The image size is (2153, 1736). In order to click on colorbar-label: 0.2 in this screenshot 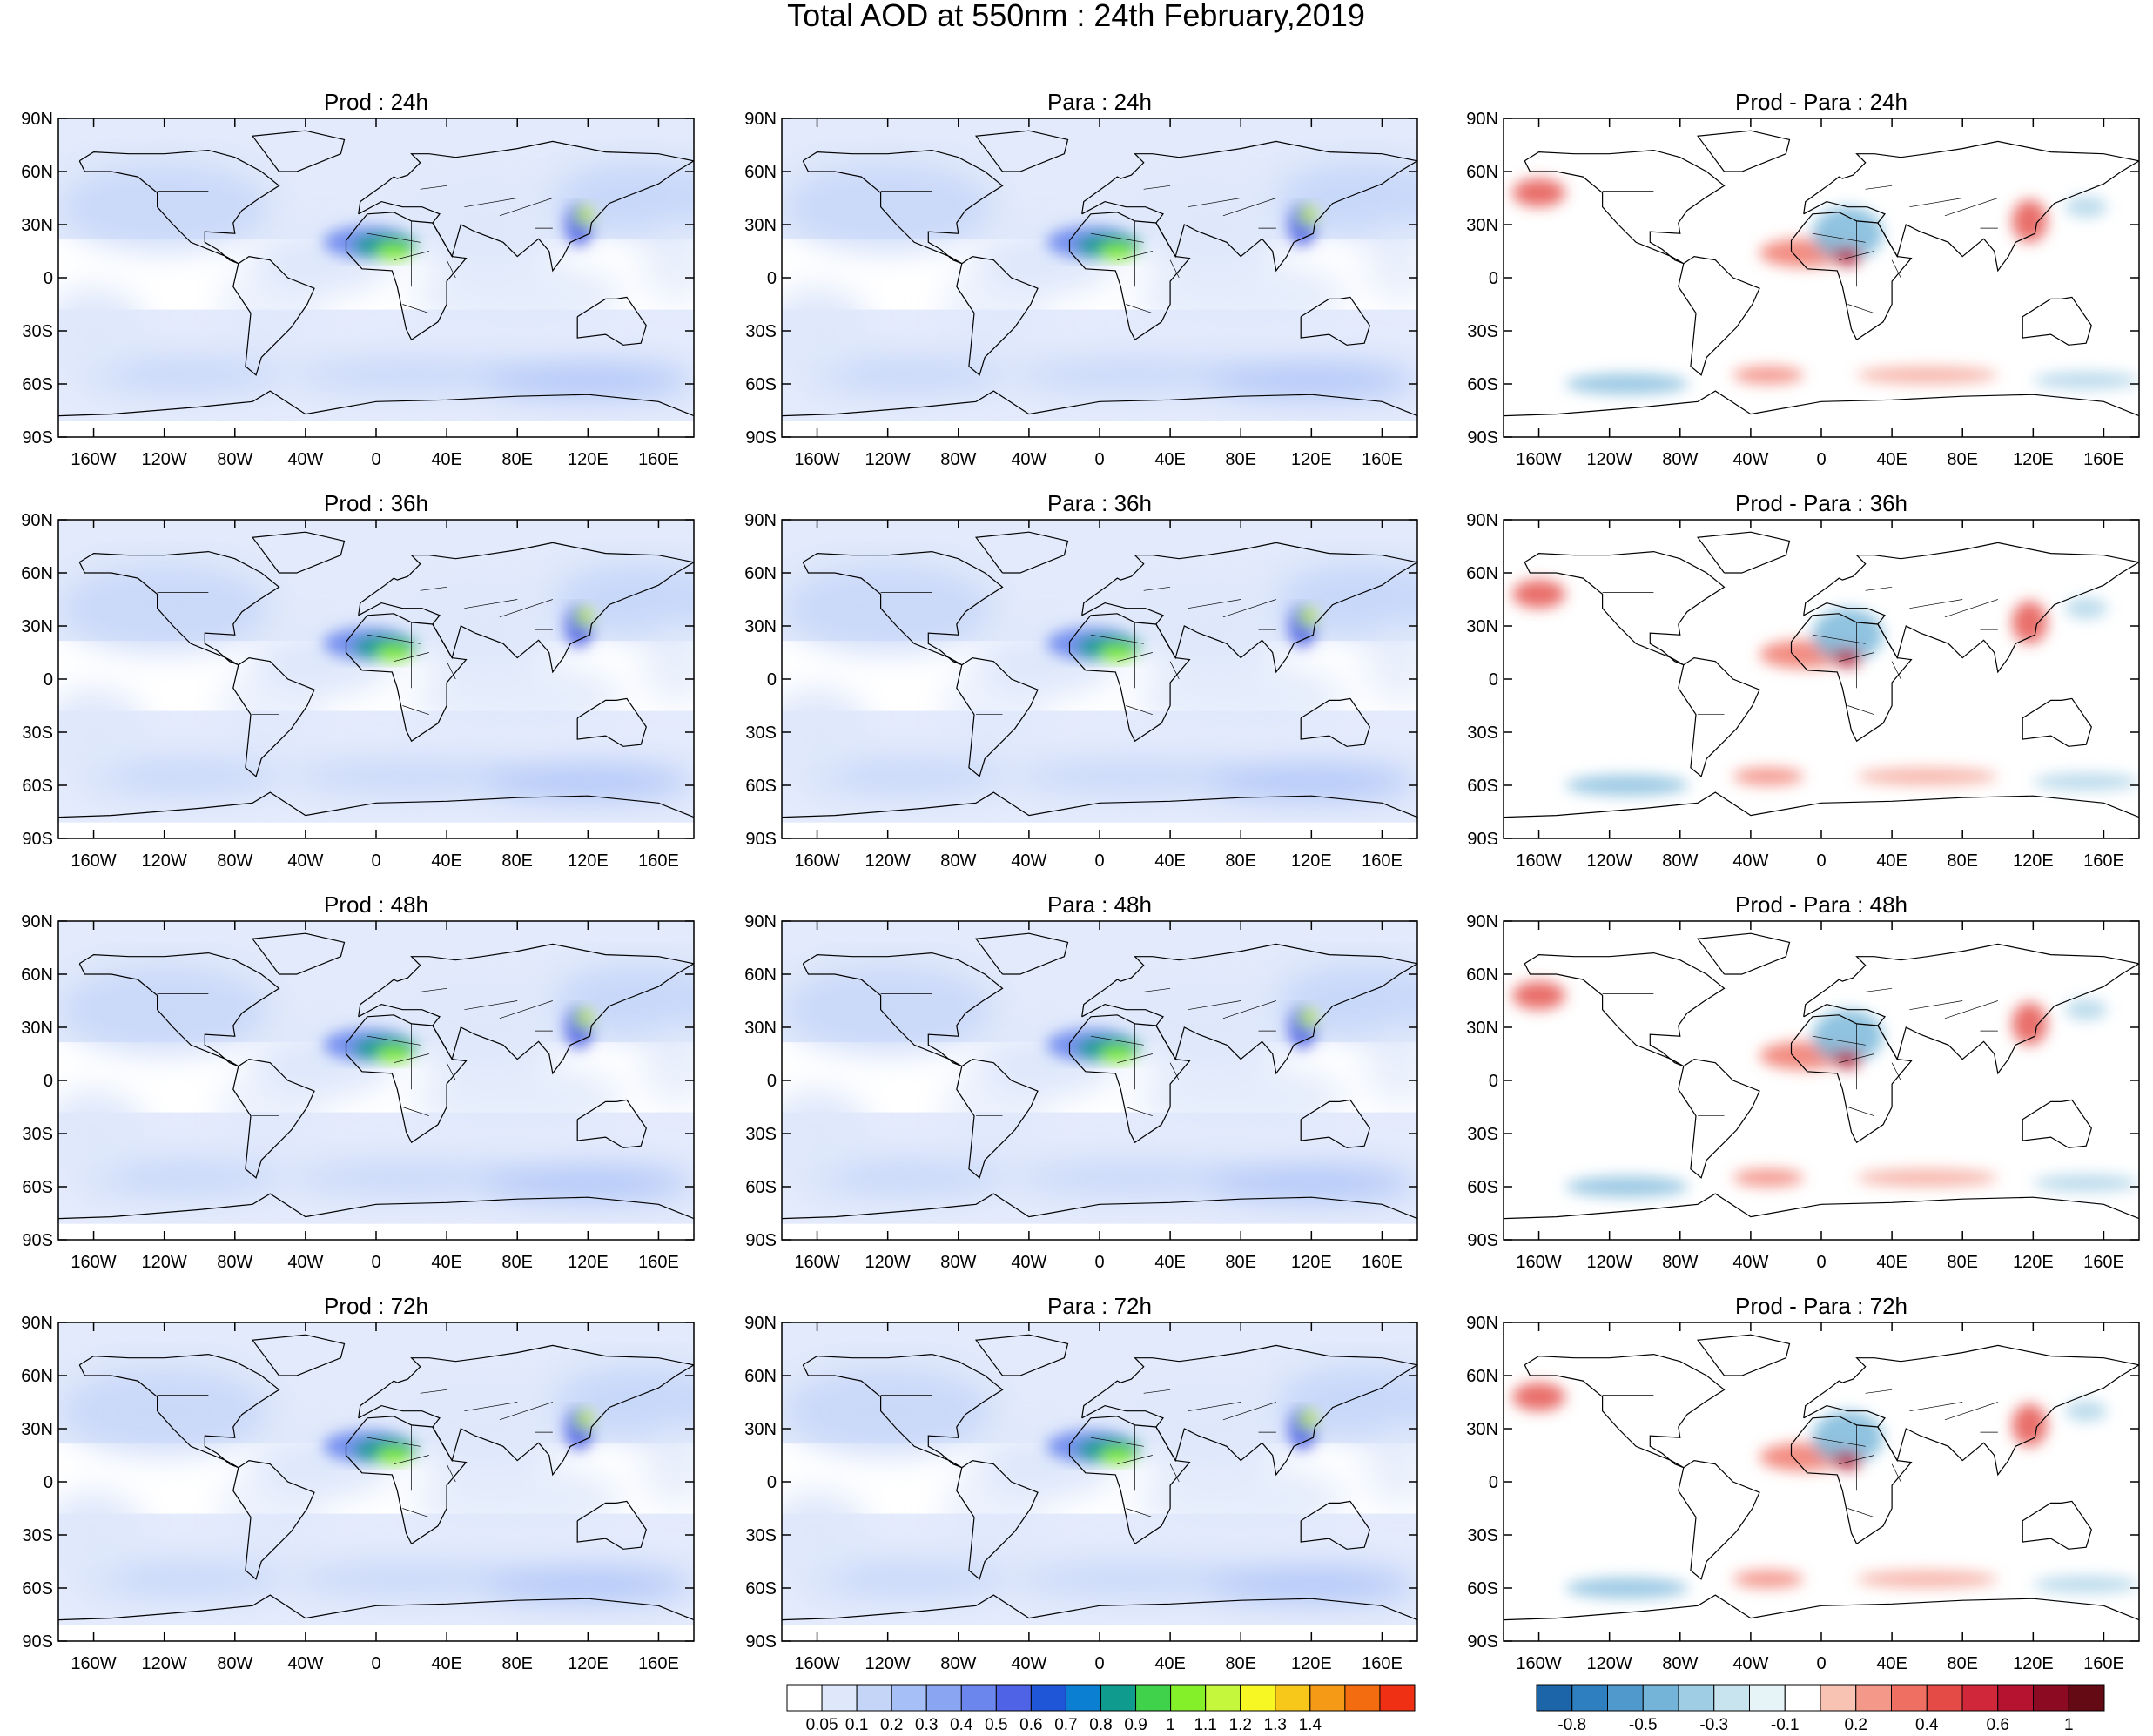, I will do `click(891, 1725)`.